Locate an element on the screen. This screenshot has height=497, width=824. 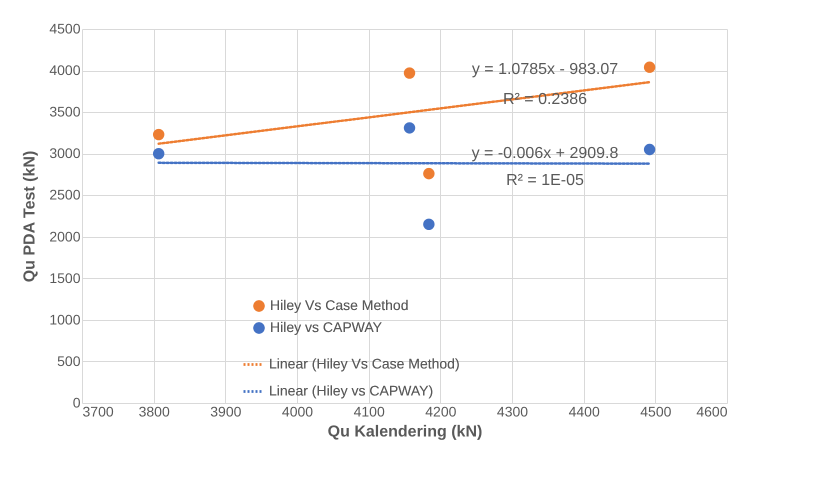
y-tick-label: 3000 is located at coordinates (65, 153).